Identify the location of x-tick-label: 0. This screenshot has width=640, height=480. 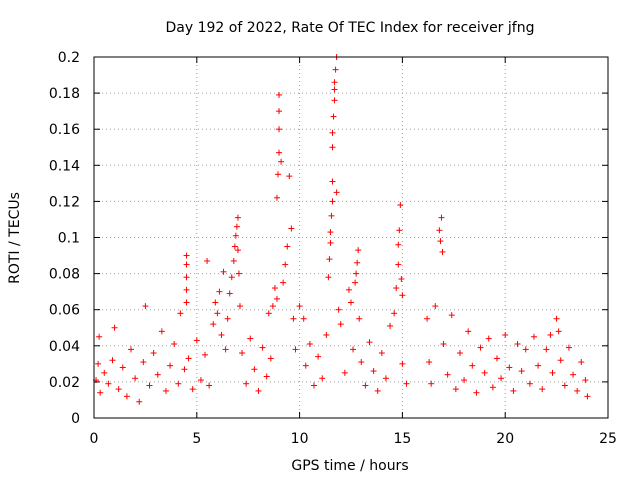
(94, 439).